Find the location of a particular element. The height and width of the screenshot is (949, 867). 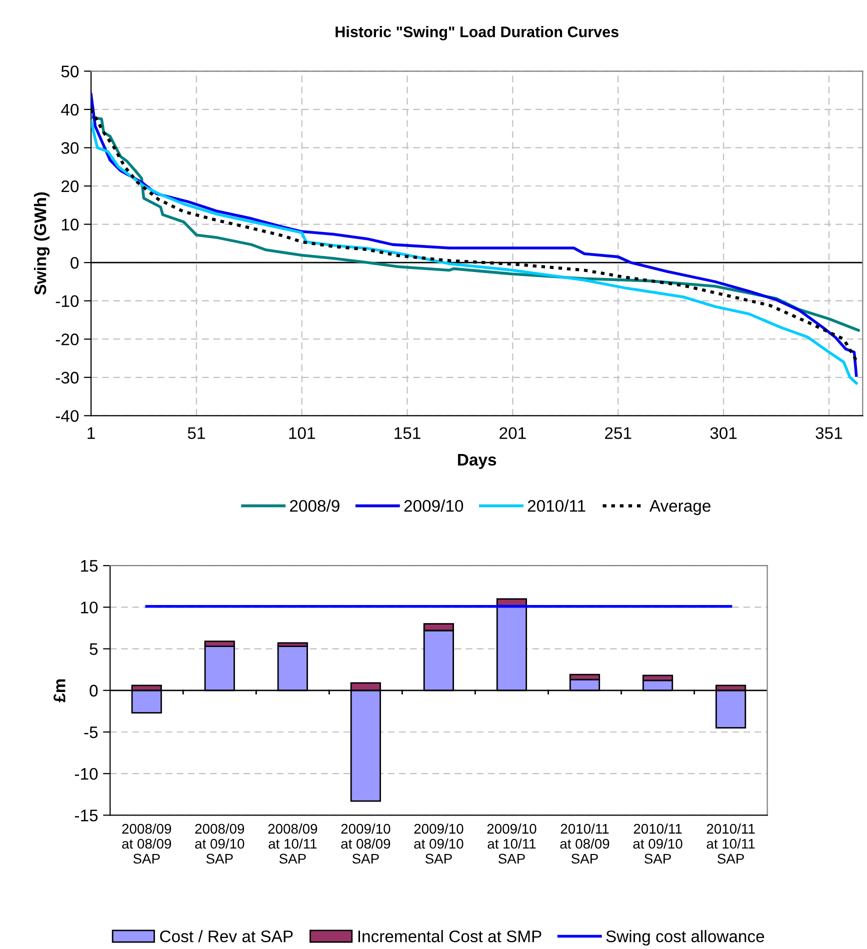

legend-label: 2009/10 is located at coordinates (434, 506).